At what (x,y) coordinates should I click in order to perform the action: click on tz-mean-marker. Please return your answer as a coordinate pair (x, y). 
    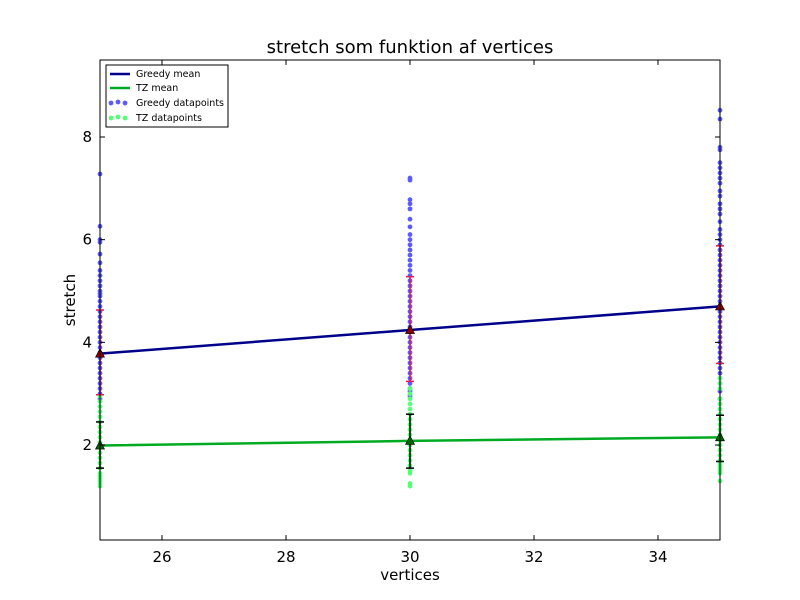
    Looking at the image, I should click on (410, 440).